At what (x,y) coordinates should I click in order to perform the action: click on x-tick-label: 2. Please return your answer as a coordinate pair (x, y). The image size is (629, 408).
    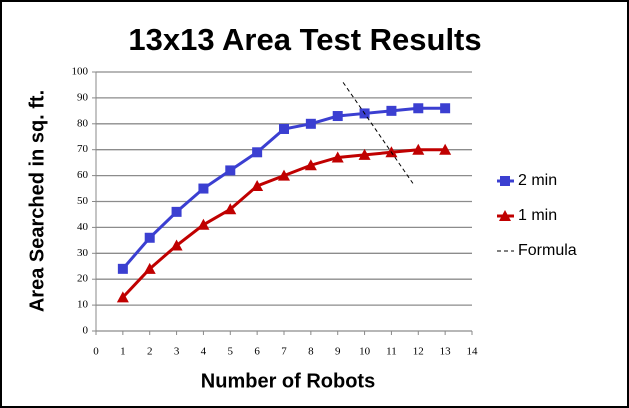
    Looking at the image, I should click on (150, 352).